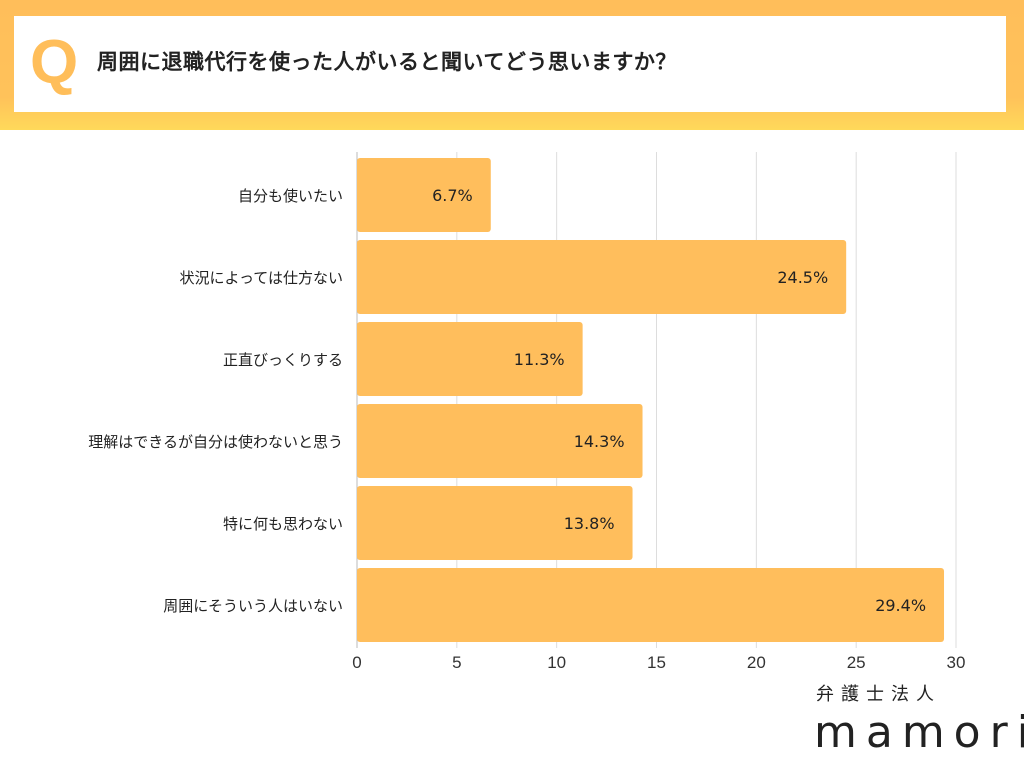 This screenshot has height=768, width=1024. Describe the element at coordinates (956, 662) in the screenshot. I see `x-tick-label: 30` at that location.